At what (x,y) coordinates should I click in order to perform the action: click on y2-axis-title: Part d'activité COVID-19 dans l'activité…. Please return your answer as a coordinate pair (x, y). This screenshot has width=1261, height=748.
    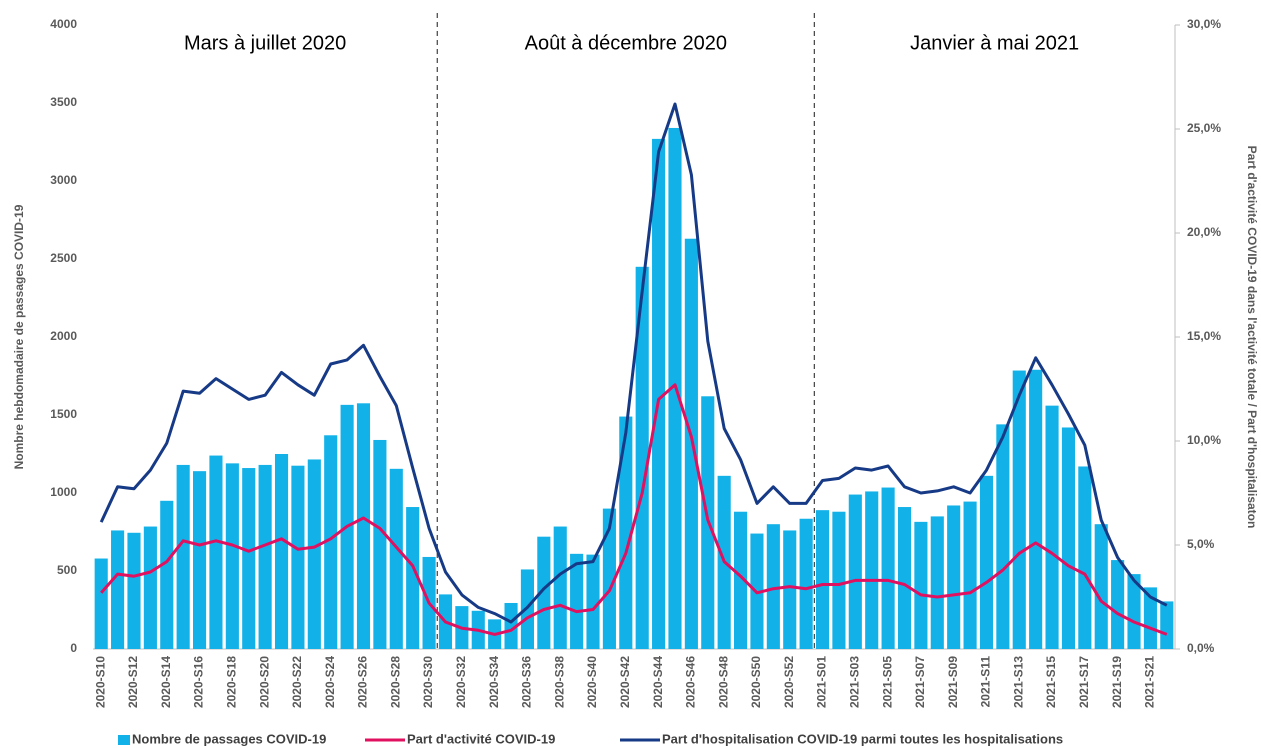
    Looking at the image, I should click on (1252, 337).